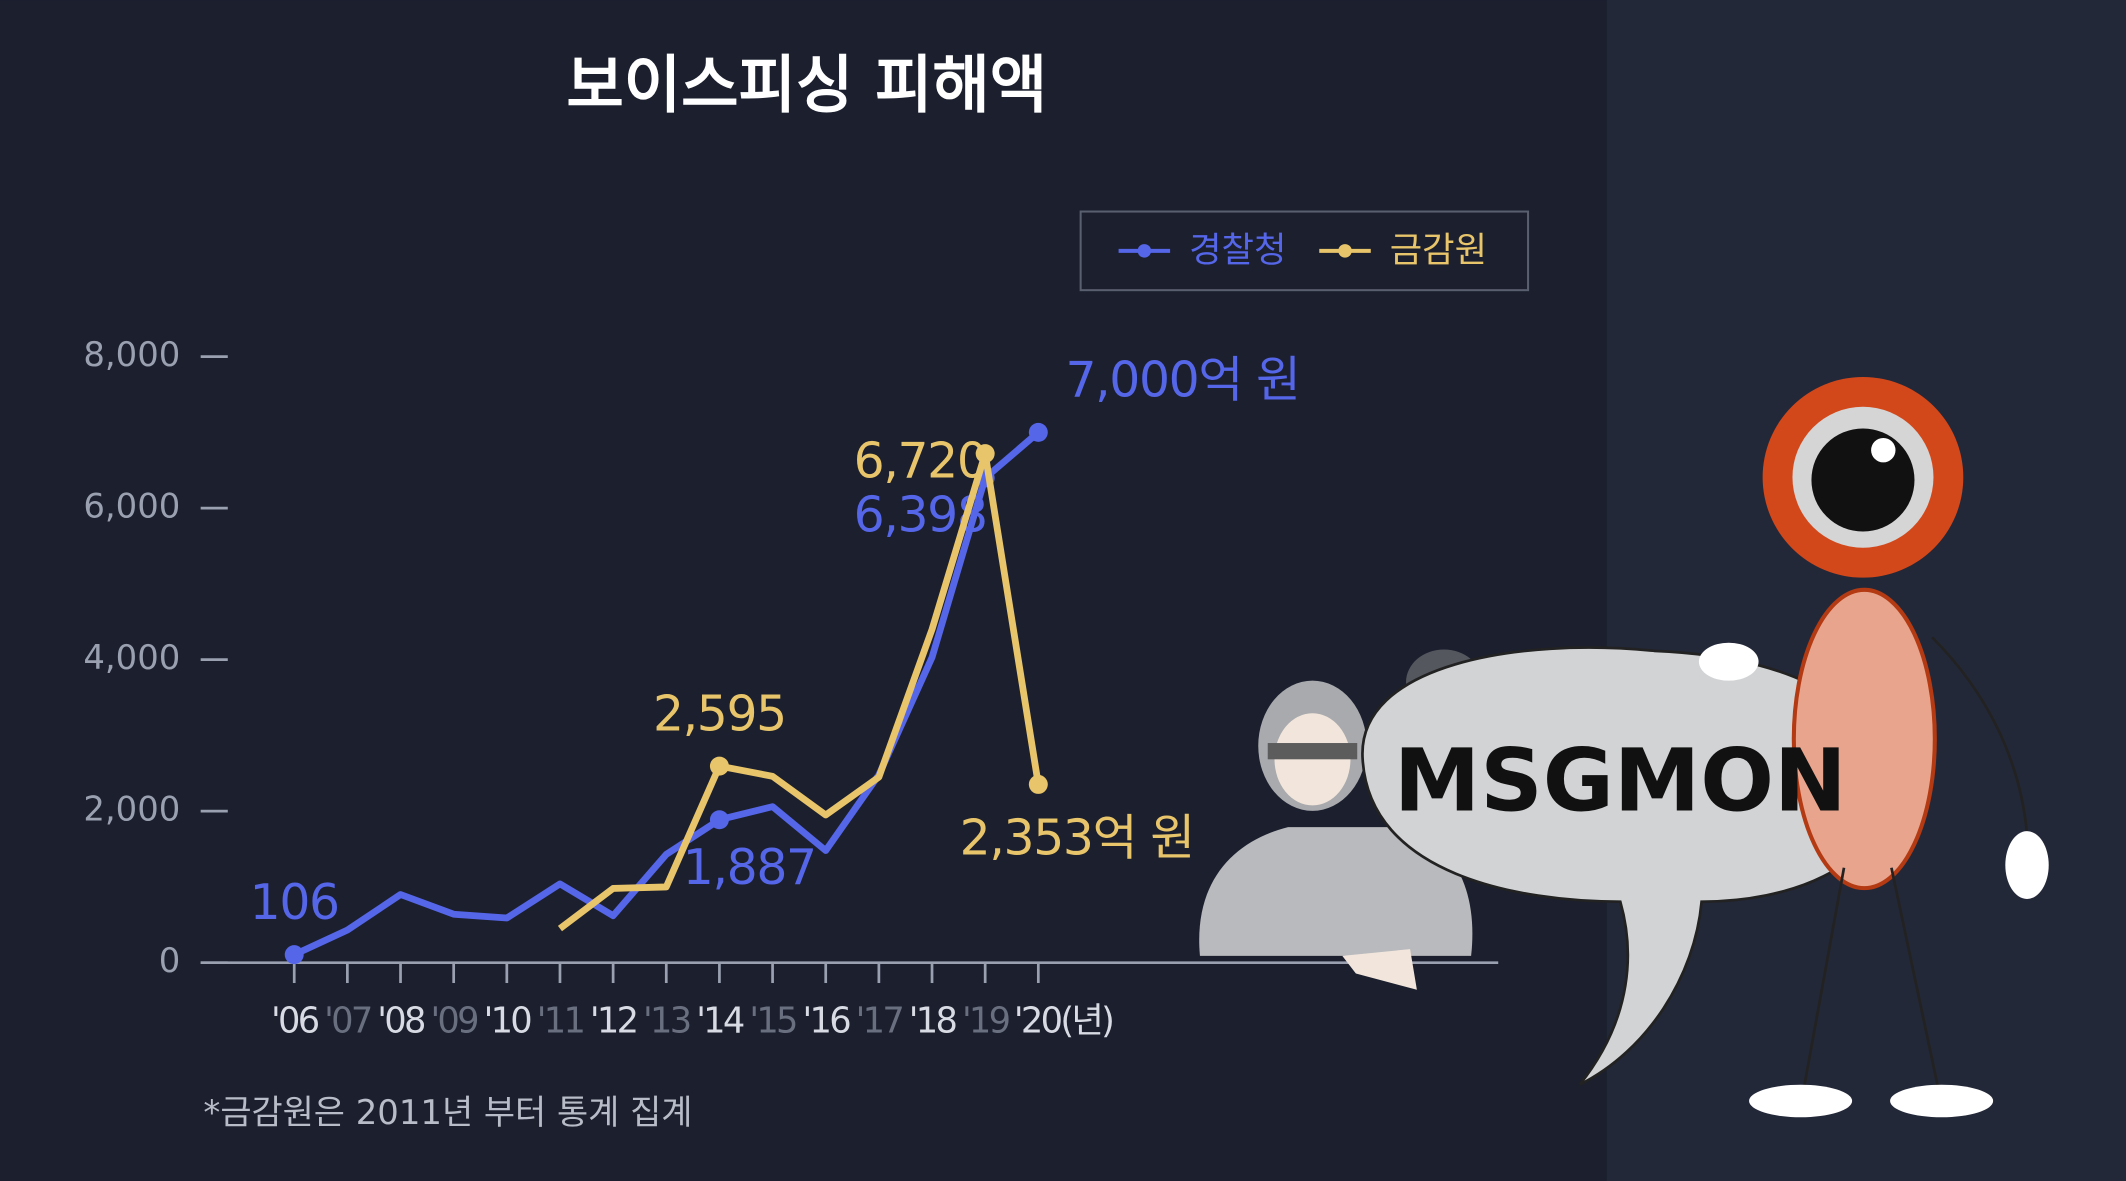  I want to click on x-tick-label: '11, so click(560, 1020).